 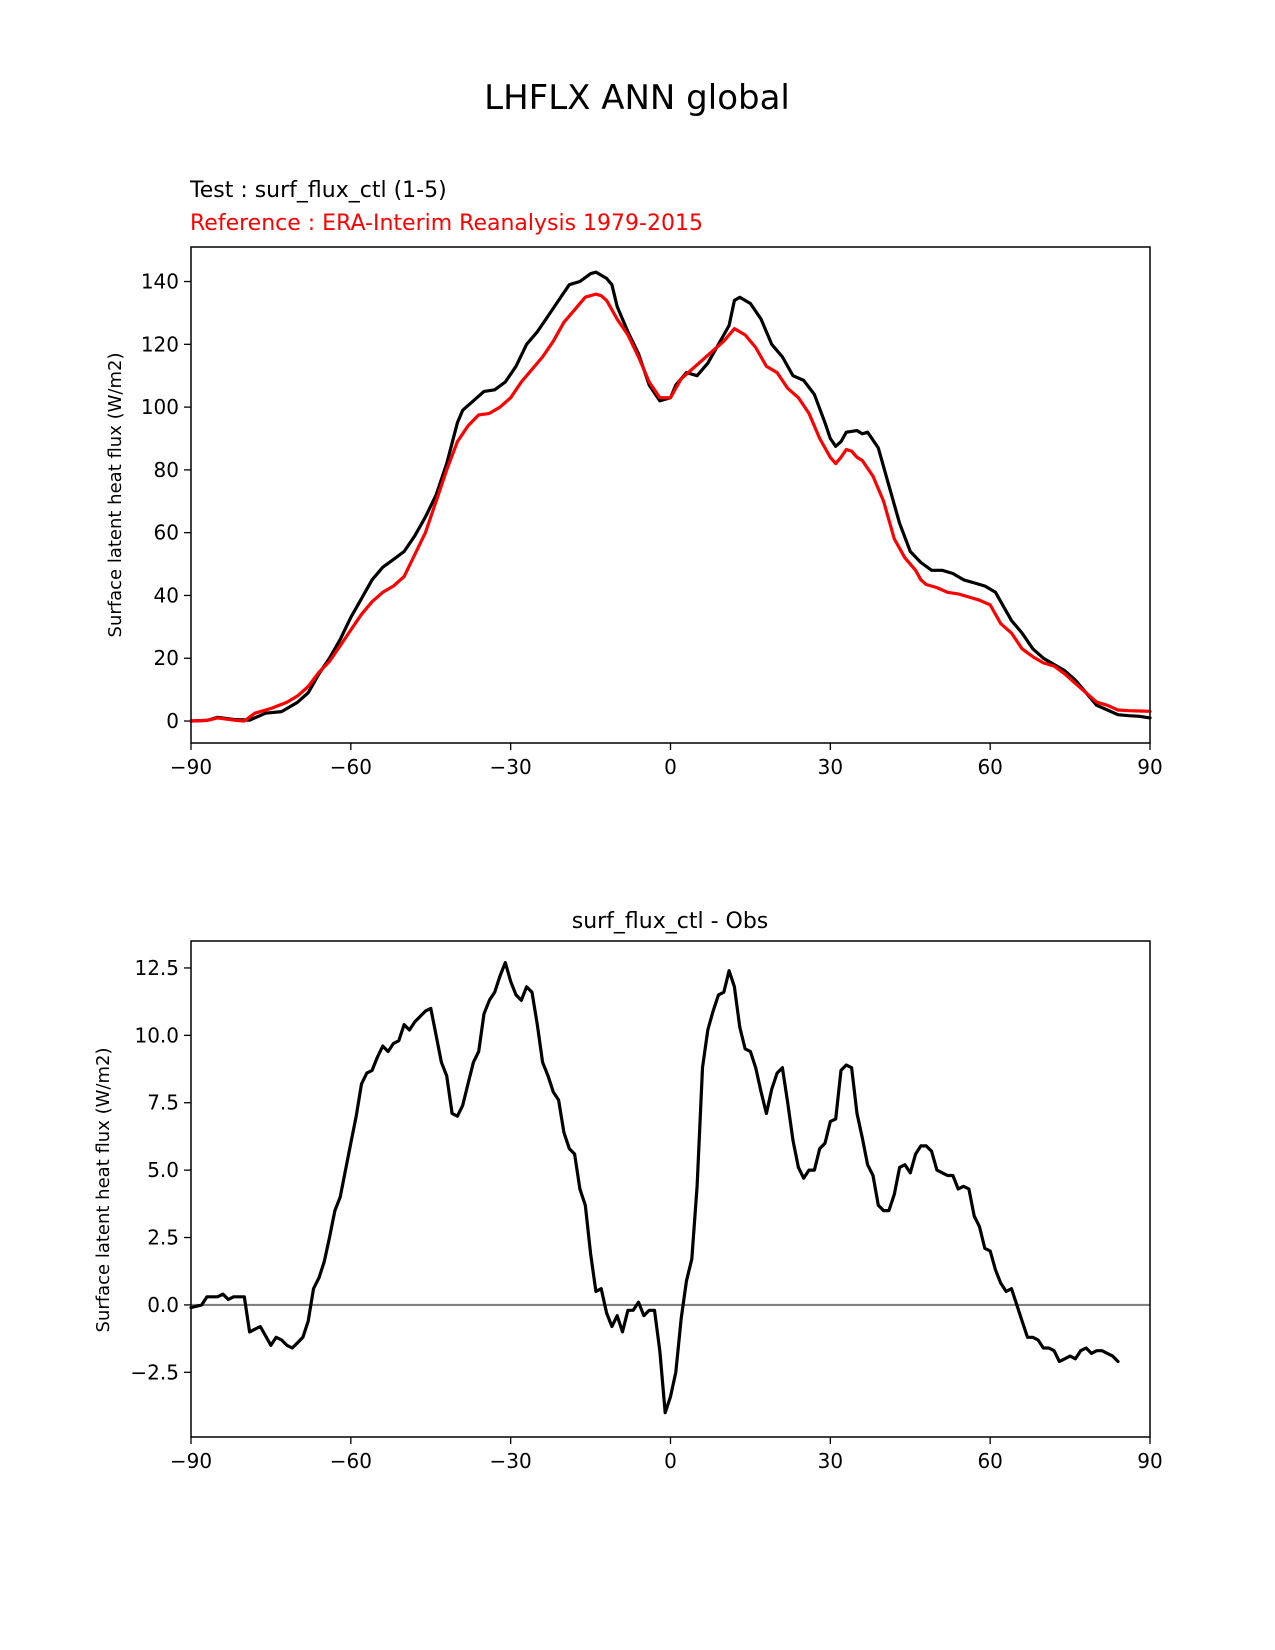 I want to click on bottom-x-tick-label: −60, so click(x=351, y=1461).